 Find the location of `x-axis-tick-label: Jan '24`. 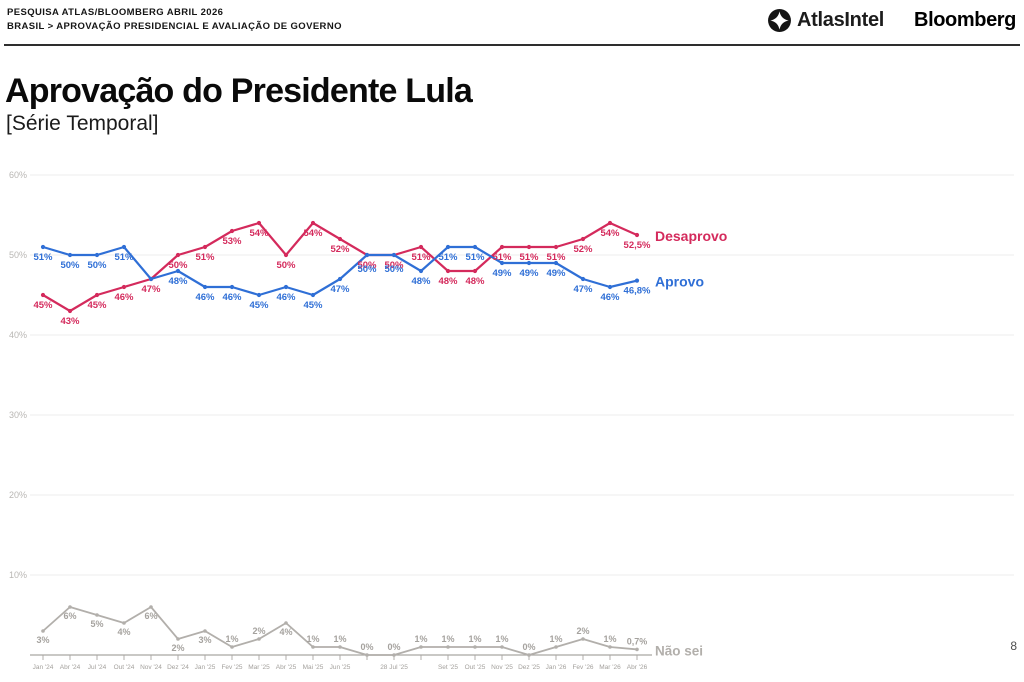

x-axis-tick-label: Jan '24 is located at coordinates (43, 667).